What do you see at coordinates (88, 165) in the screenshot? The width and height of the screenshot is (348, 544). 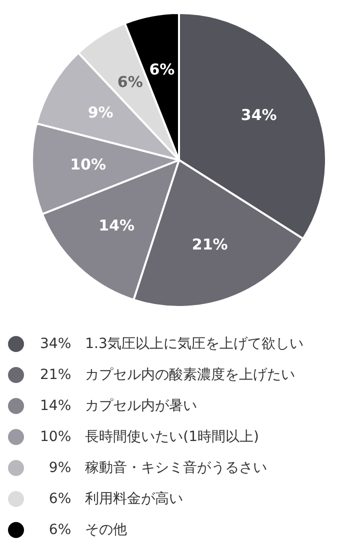 I see `data-label: 10%` at bounding box center [88, 165].